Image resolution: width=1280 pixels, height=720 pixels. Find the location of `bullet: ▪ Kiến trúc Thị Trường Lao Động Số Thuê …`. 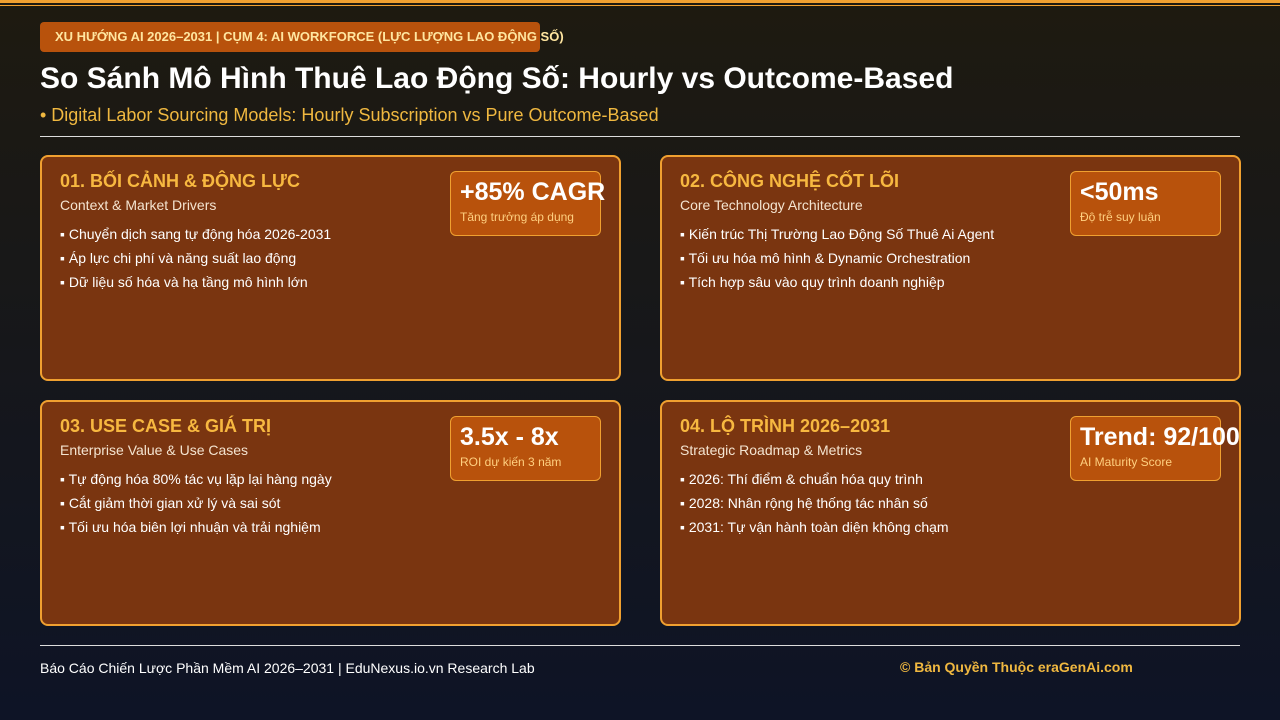

bullet: ▪ Kiến trúc Thị Trường Lao Động Số Thuê … is located at coordinates (837, 234).